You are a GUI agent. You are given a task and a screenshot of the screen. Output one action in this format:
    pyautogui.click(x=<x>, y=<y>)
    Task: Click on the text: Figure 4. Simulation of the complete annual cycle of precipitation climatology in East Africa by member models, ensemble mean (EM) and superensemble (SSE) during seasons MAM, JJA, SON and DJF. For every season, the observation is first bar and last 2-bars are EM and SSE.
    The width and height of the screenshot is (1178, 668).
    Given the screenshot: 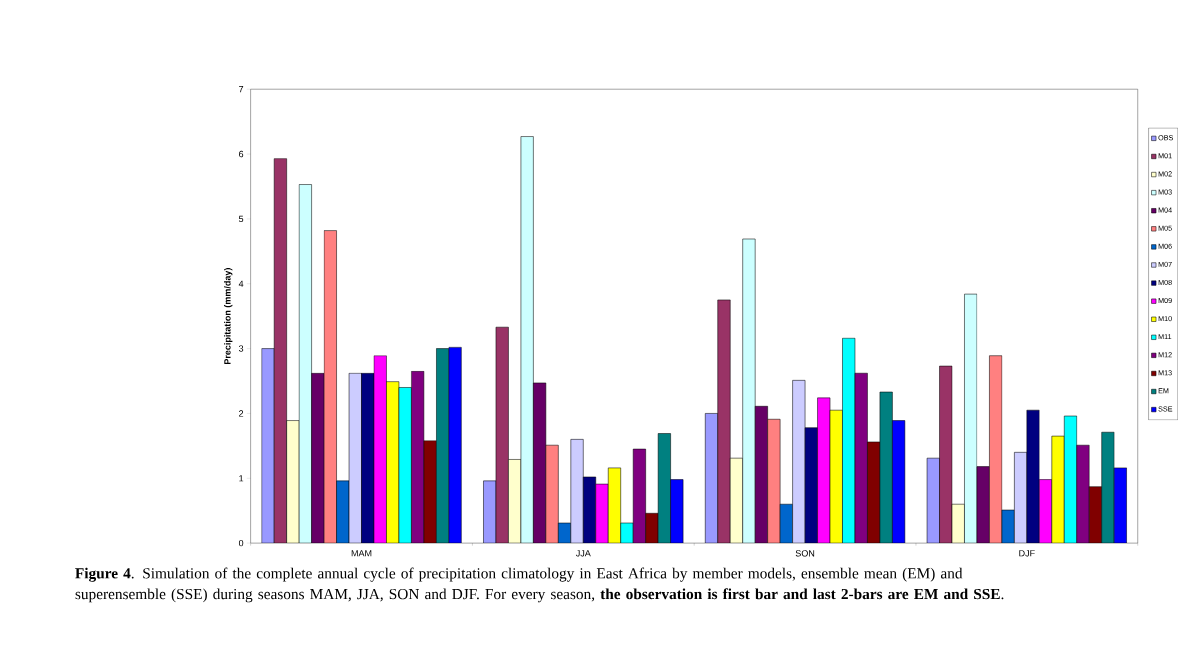 What is the action you would take?
    pyautogui.click(x=539, y=585)
    